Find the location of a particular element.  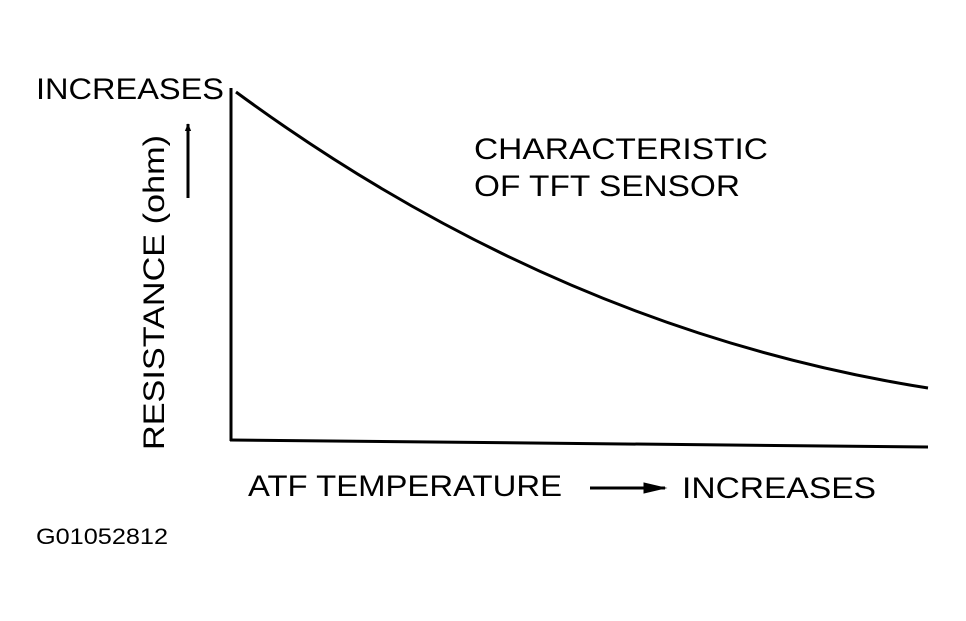

x-end-label: INCREASES is located at coordinates (779, 488).